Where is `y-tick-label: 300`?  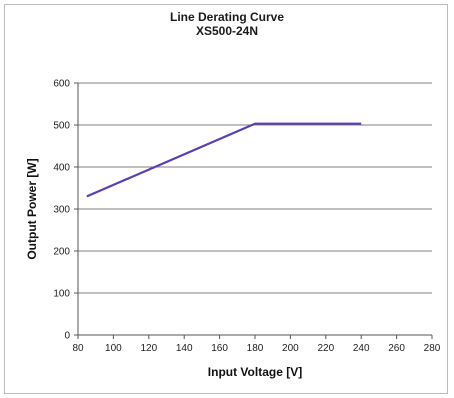
y-tick-label: 300 is located at coordinates (61, 210).